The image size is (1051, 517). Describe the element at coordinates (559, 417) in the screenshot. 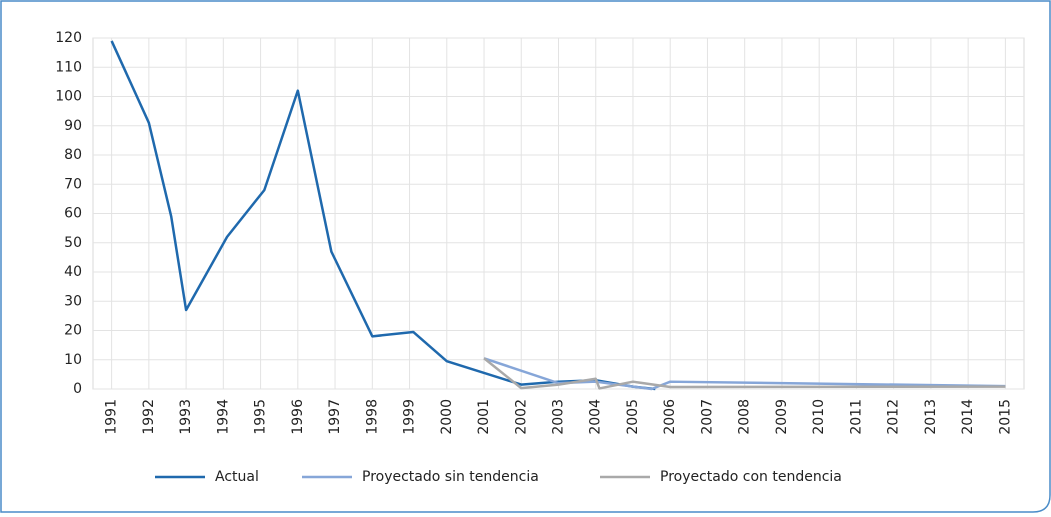

I see `x-tick-label: 2003` at that location.